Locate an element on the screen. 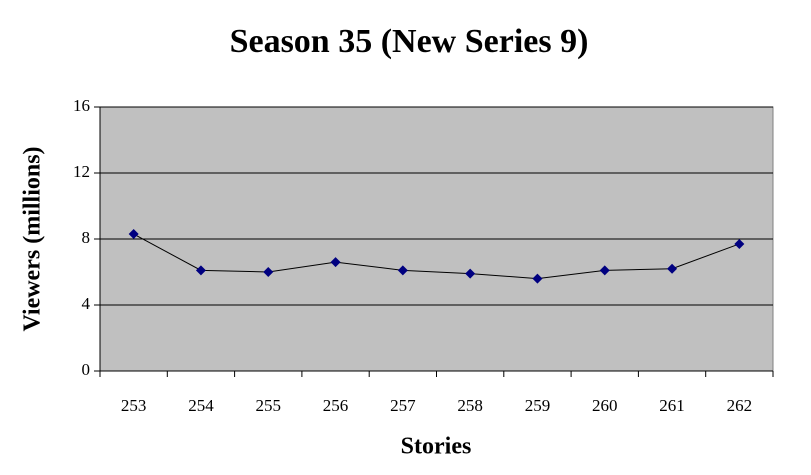  chart-title: Season 35 (New Series 9) is located at coordinates (409, 41).